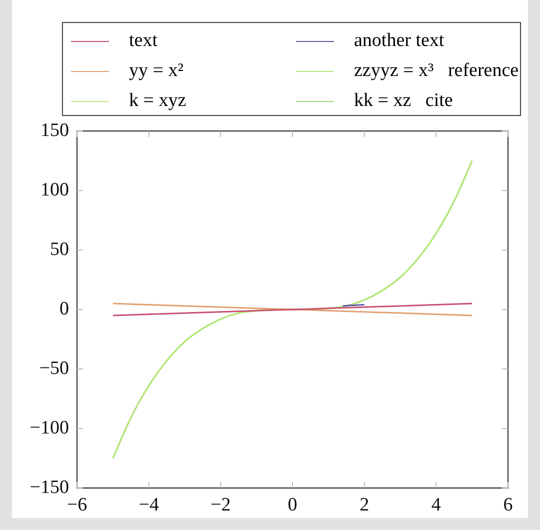 The image size is (540, 530). Describe the element at coordinates (158, 101) in the screenshot. I see `legend-label: k = xyz` at that location.